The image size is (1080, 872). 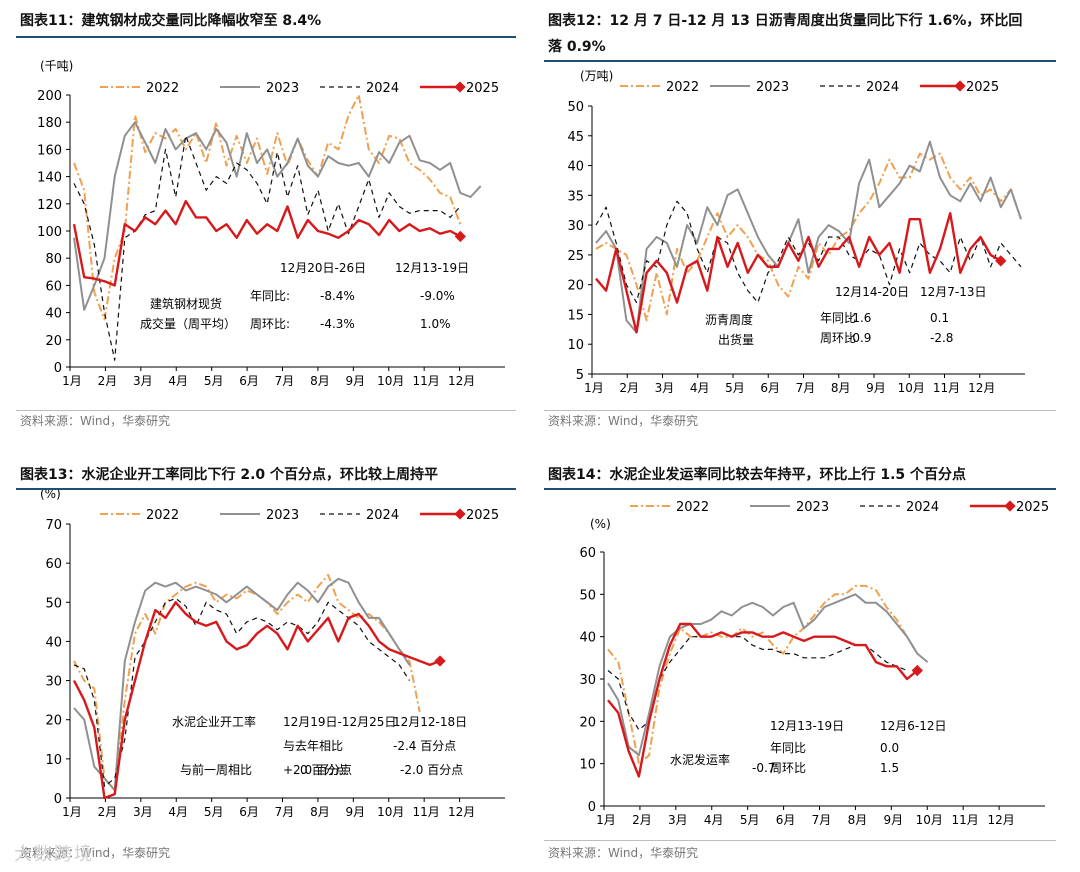 I want to click on y-tick-label: 40, so click(x=587, y=638).